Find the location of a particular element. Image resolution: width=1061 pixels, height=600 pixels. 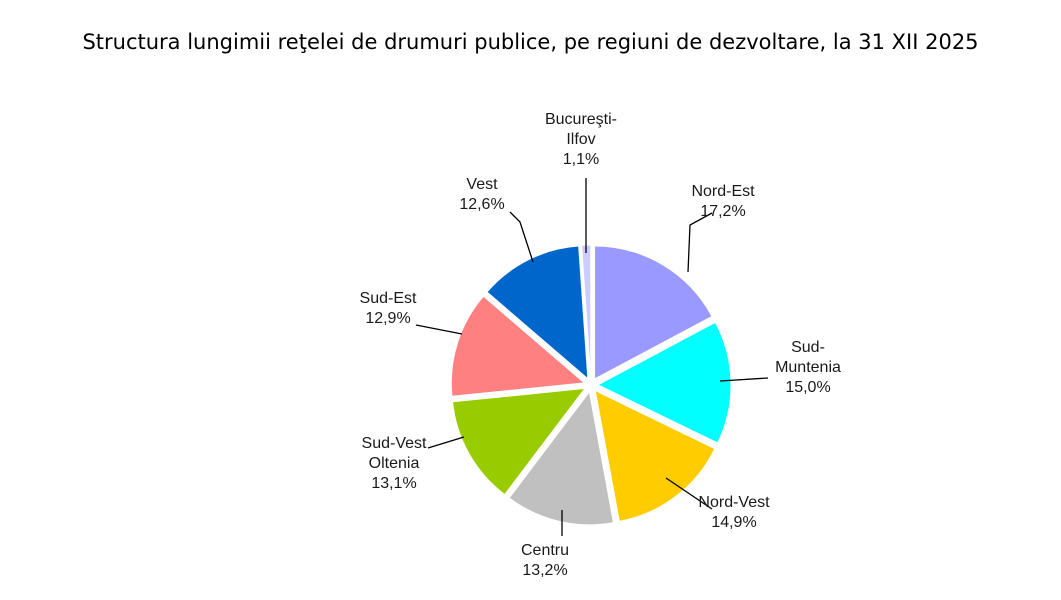

pie-slice-sud-est is located at coordinates (518, 346).